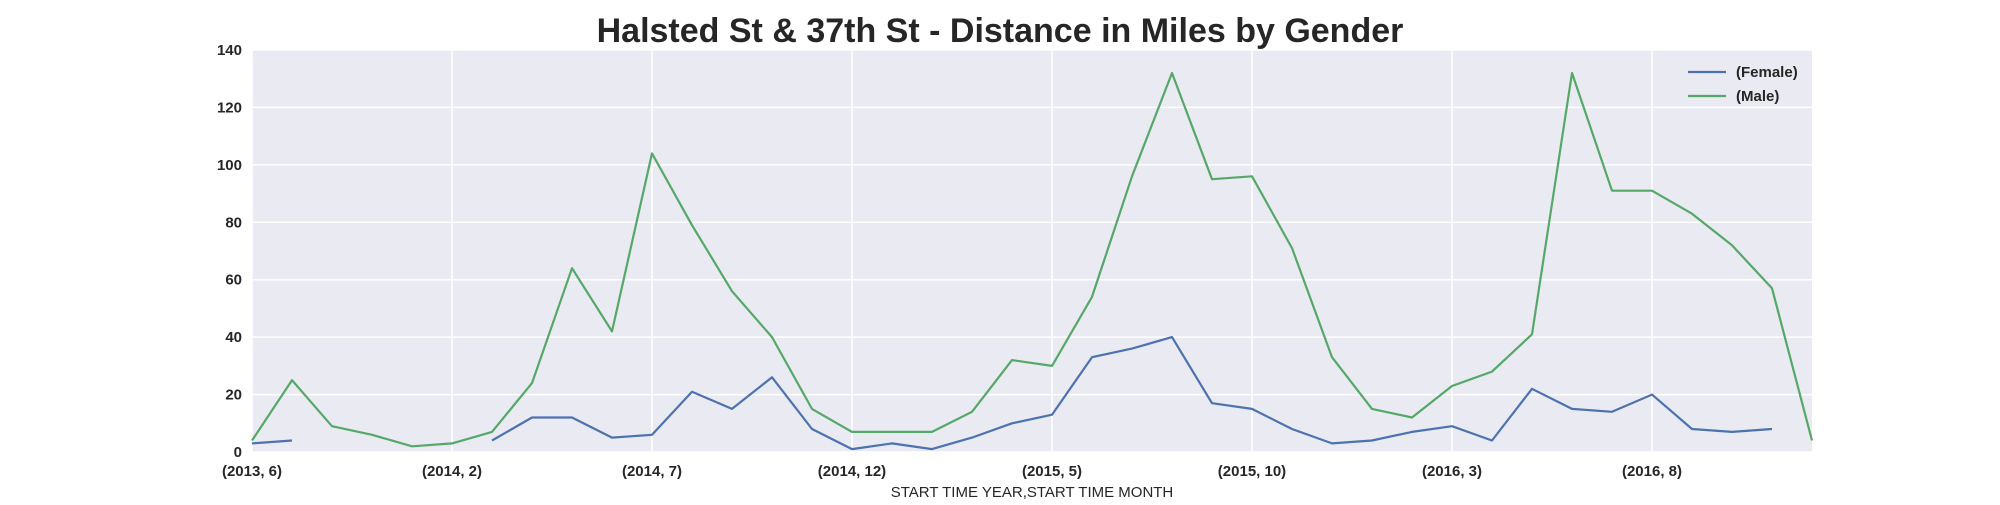  What do you see at coordinates (229, 50) in the screenshot?
I see `y-tick-label: 140` at bounding box center [229, 50].